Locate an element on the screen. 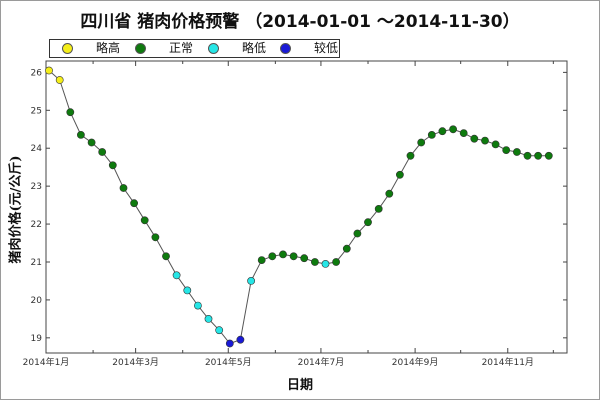  legend-label-high: 略高 is located at coordinates (108, 48).